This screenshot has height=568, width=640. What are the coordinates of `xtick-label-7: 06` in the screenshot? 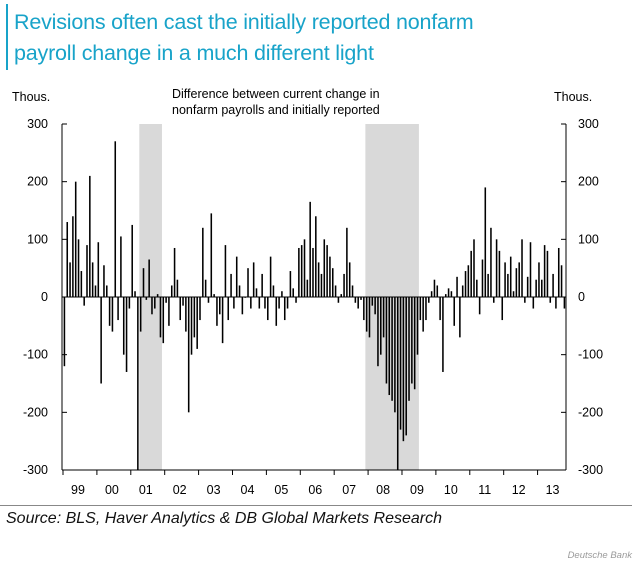 It's located at (315, 490).